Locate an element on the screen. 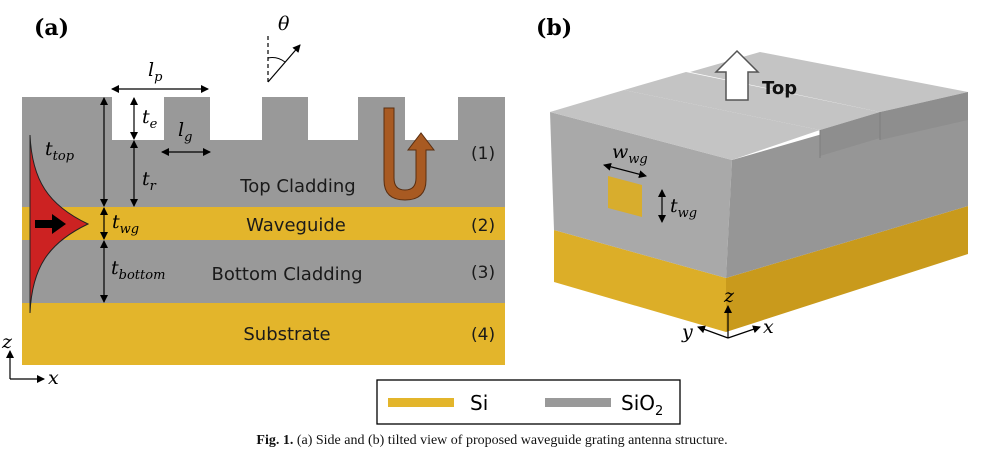 The height and width of the screenshot is (455, 984). waveguide-label: Waveguide is located at coordinates (296, 225).